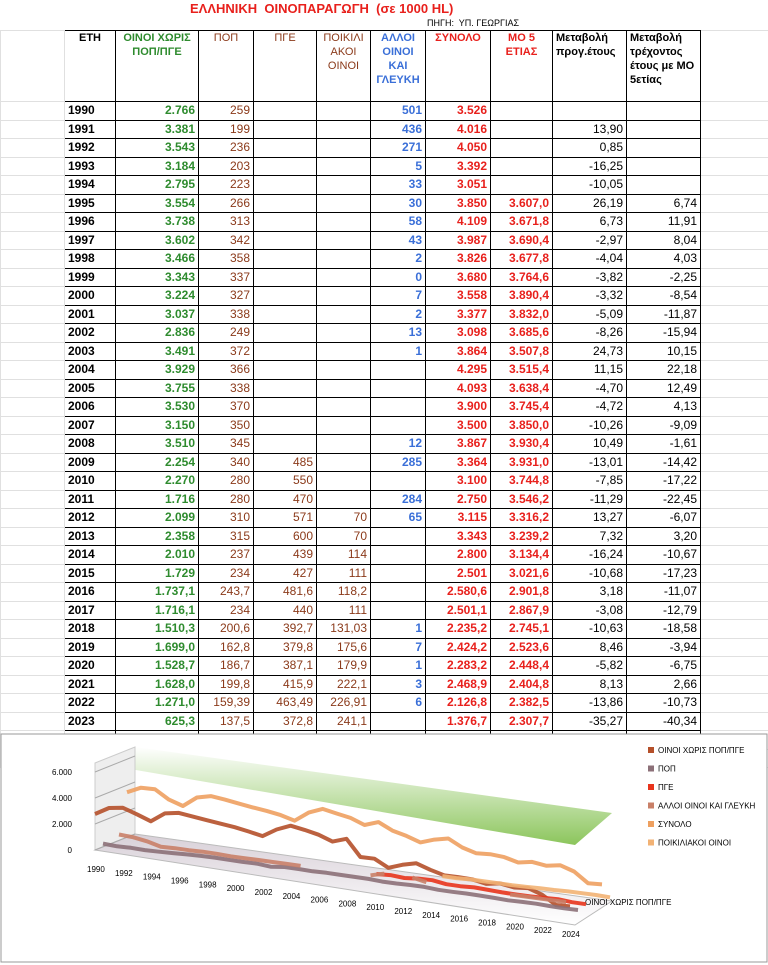 The image size is (768, 965). I want to click on cell: 625,3, so click(157, 721).